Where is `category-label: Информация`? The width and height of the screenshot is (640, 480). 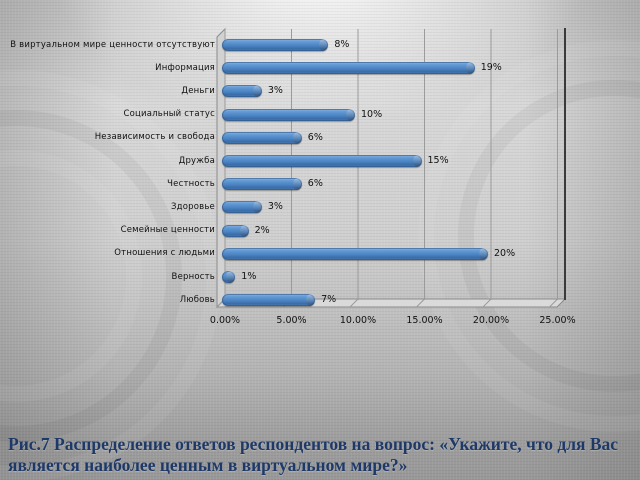 category-label: Информация is located at coordinates (185, 67).